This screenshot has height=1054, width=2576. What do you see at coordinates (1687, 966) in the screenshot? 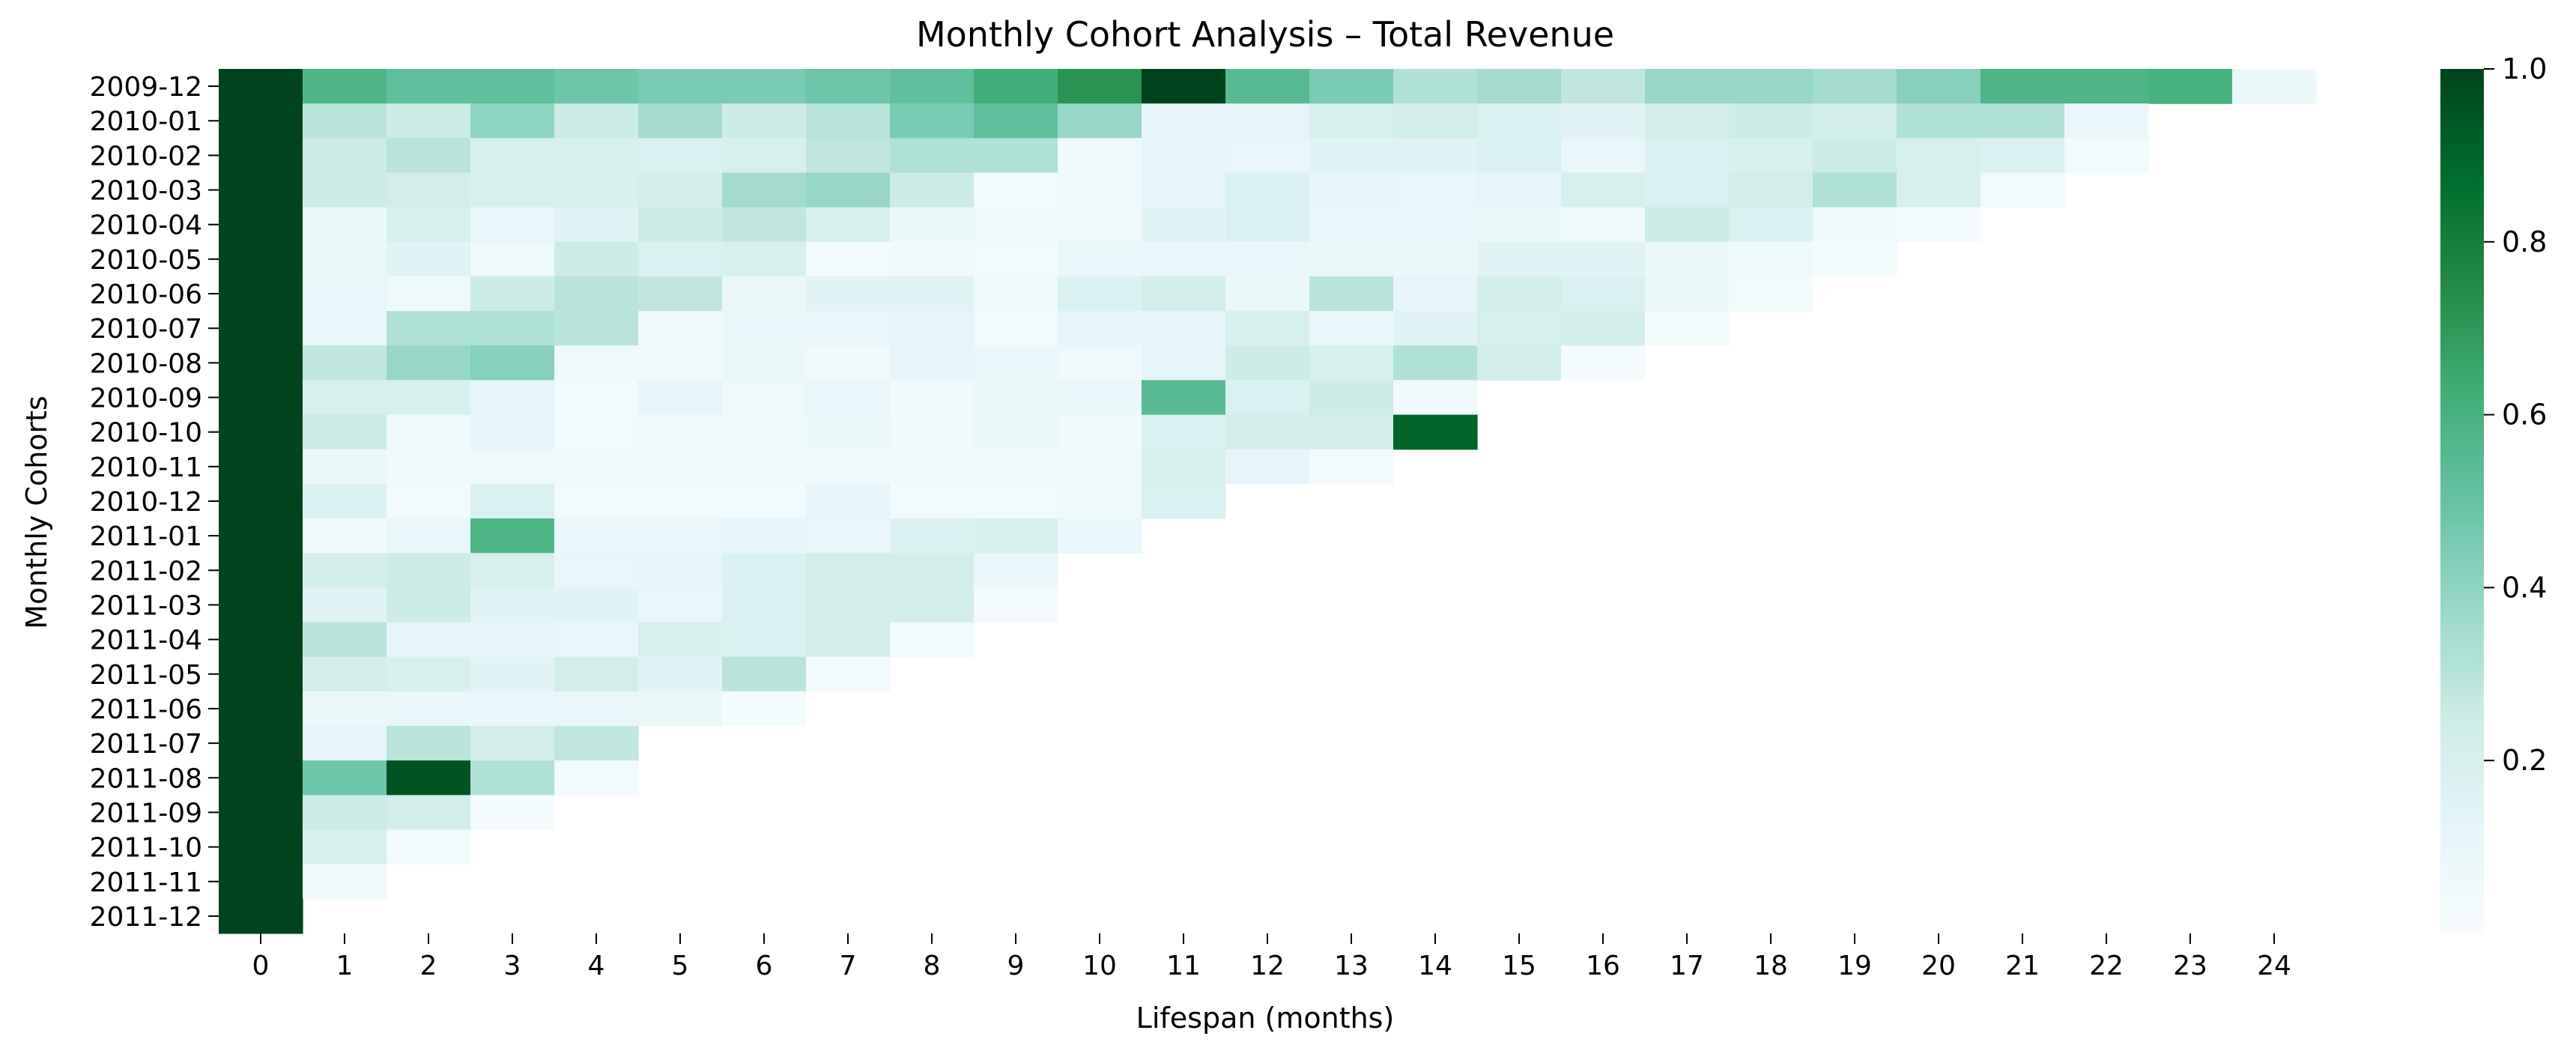
I see `x-tick-label: 17` at bounding box center [1687, 966].